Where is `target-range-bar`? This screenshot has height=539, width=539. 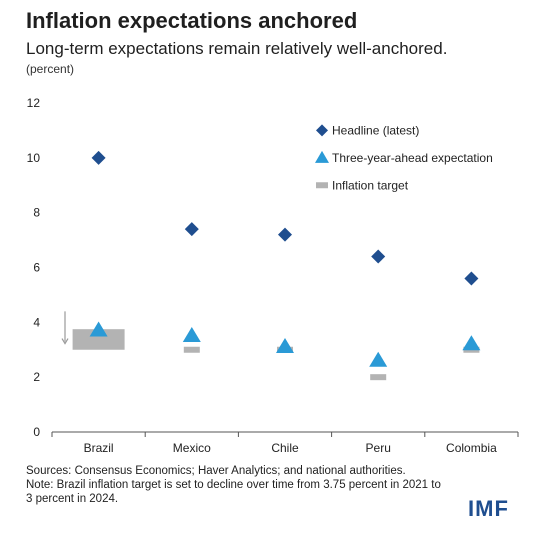
target-range-bar is located at coordinates (98, 339).